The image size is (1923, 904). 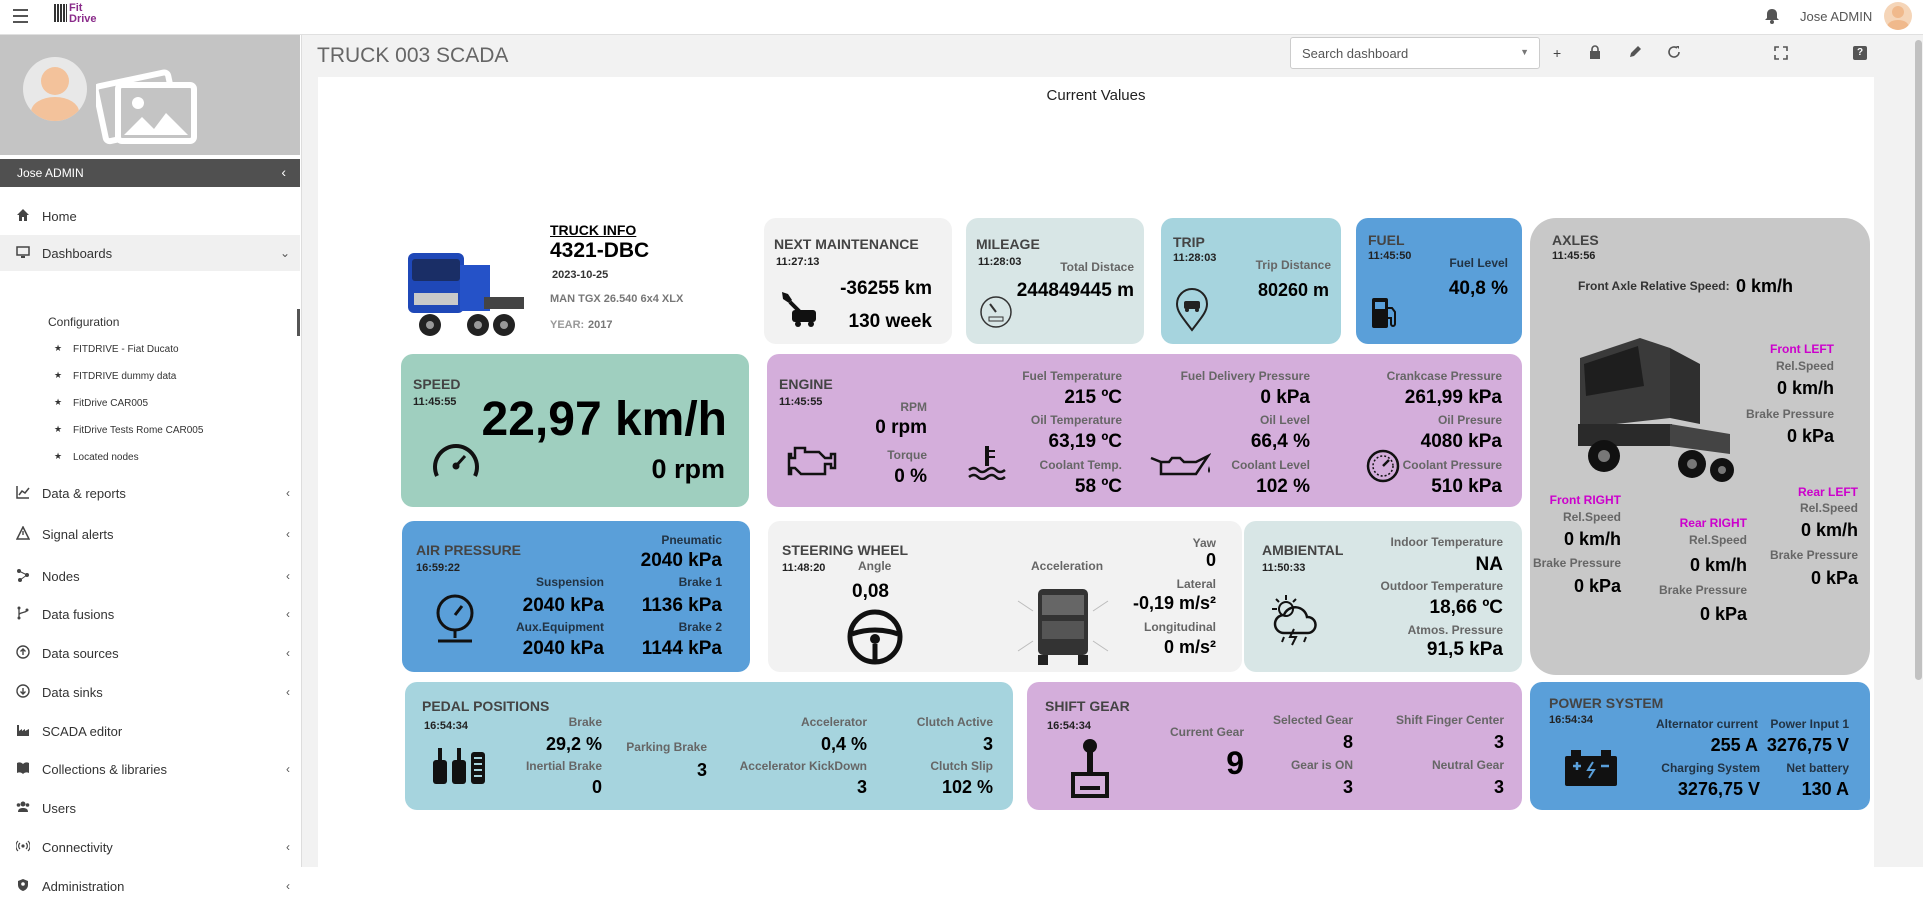 What do you see at coordinates (688, 469) in the screenshot?
I see `speed-rpm: 0 rpm` at bounding box center [688, 469].